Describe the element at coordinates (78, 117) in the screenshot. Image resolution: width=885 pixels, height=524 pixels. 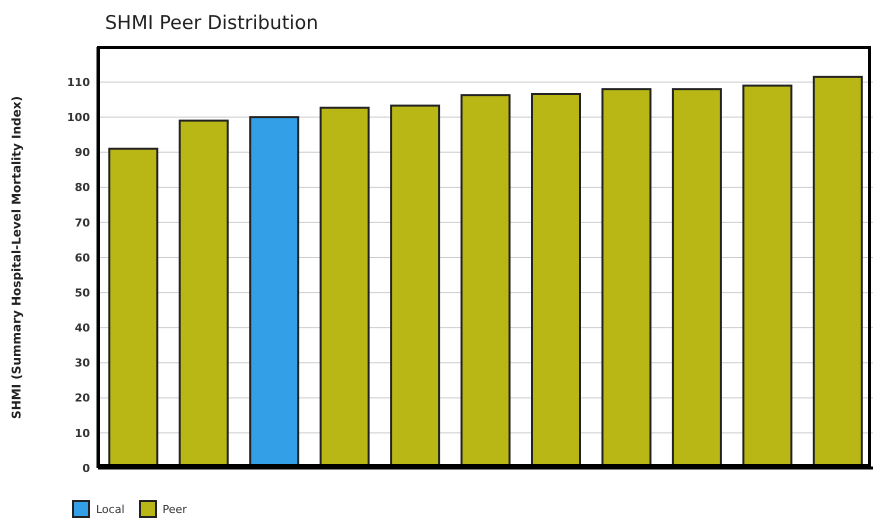
I see `y-tick-label: 100` at that location.